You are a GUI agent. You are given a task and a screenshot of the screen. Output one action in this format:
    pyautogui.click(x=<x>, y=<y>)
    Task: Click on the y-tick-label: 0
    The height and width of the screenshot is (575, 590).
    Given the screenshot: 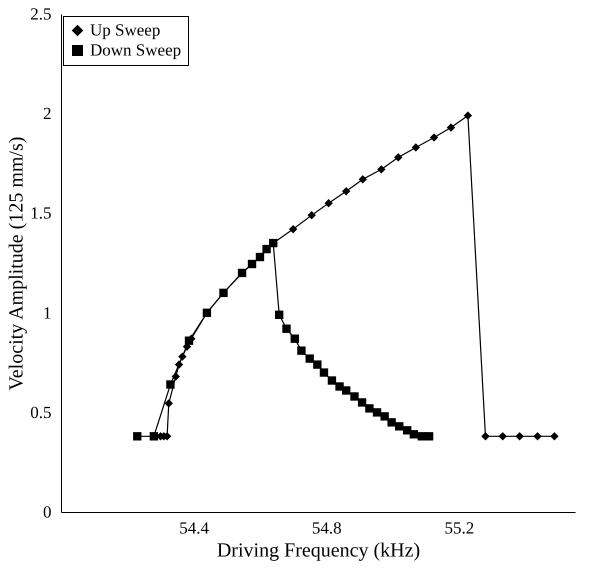 What is the action you would take?
    pyautogui.click(x=47, y=512)
    